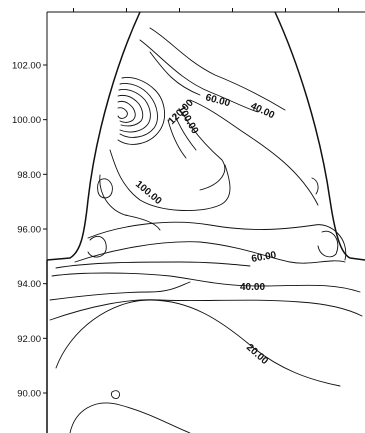  What do you see at coordinates (319, 136) in the screenshot?
I see `boundary-right` at bounding box center [319, 136].